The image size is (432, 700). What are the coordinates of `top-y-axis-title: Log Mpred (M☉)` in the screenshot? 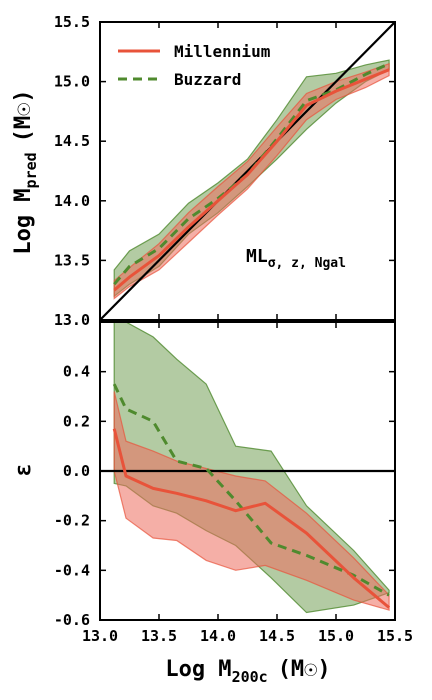 It's located at (25, 171).